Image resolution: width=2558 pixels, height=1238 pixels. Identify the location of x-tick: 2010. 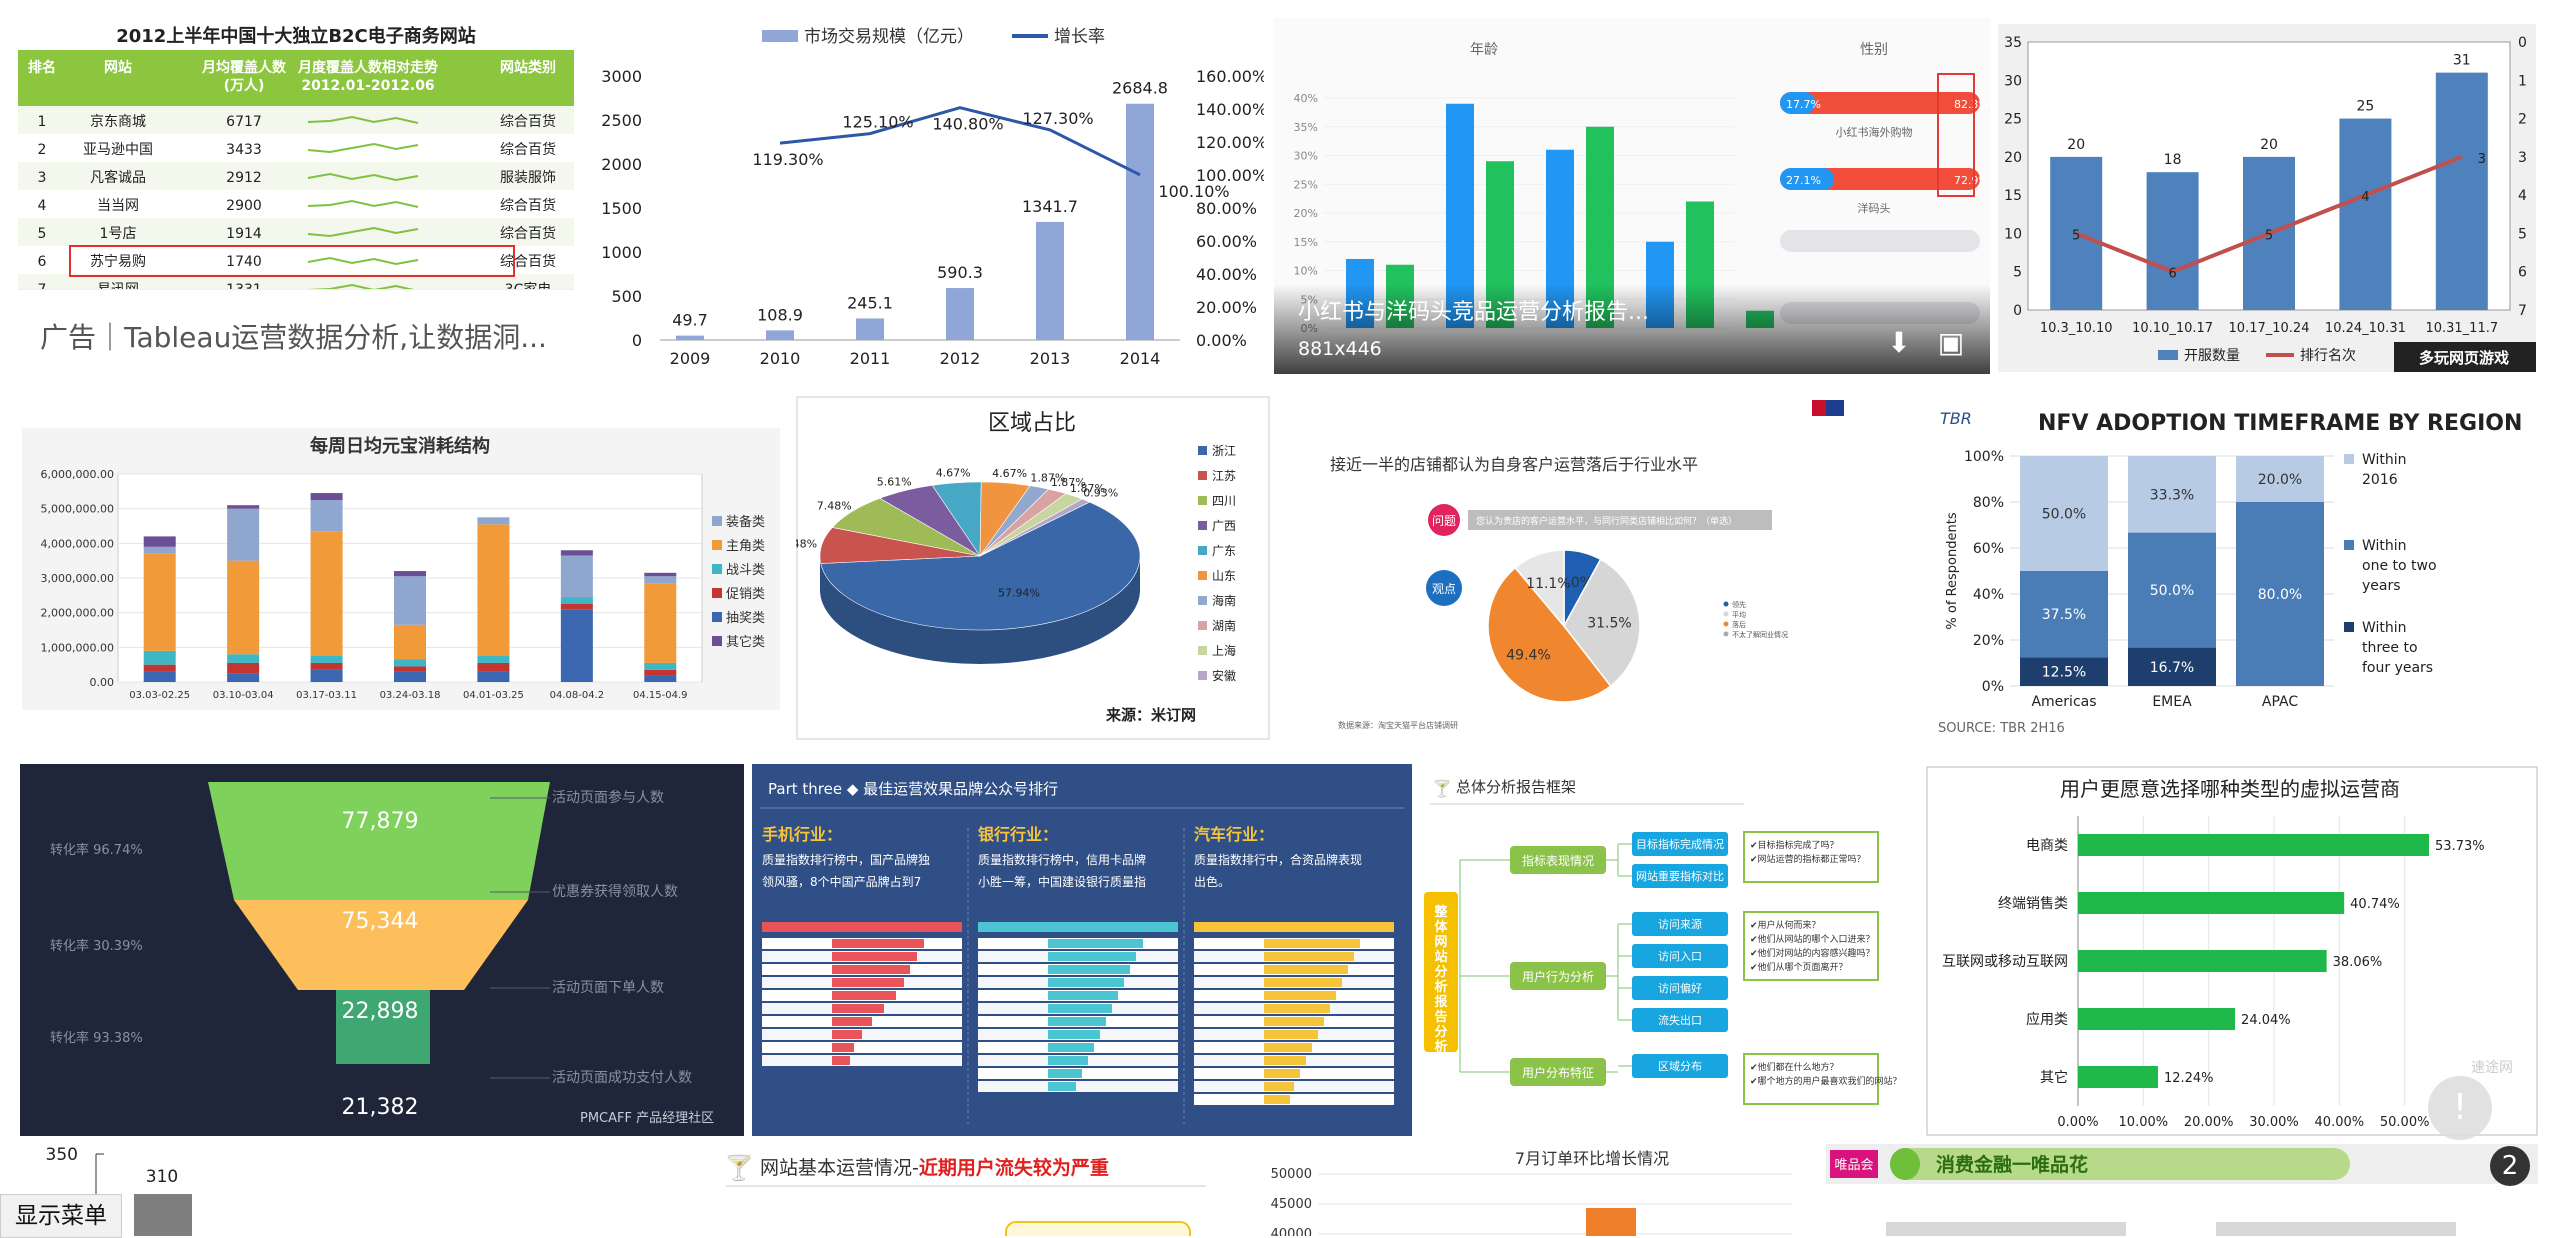
(780, 358).